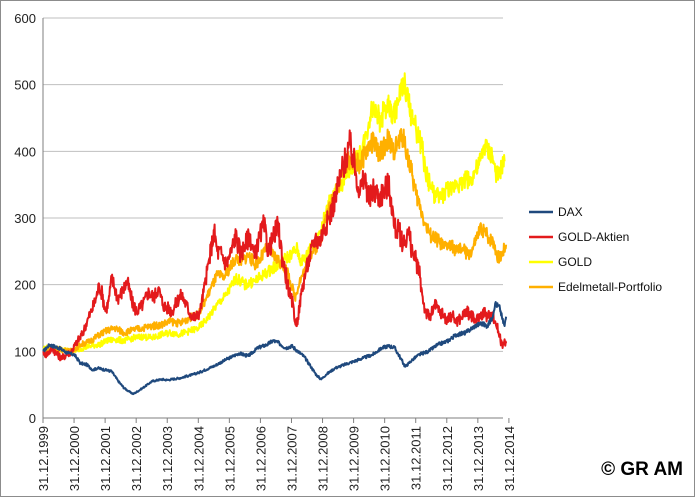 The width and height of the screenshot is (695, 497). Describe the element at coordinates (478, 458) in the screenshot. I see `x-tick-label-14: 31.12.2013` at that location.